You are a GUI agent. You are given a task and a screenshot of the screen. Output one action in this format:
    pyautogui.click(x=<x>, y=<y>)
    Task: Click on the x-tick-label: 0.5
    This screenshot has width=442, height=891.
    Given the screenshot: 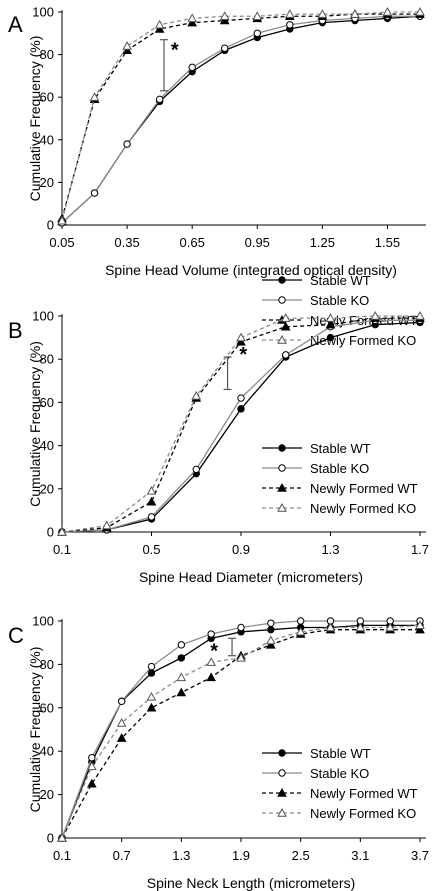 What is the action you would take?
    pyautogui.click(x=151, y=549)
    